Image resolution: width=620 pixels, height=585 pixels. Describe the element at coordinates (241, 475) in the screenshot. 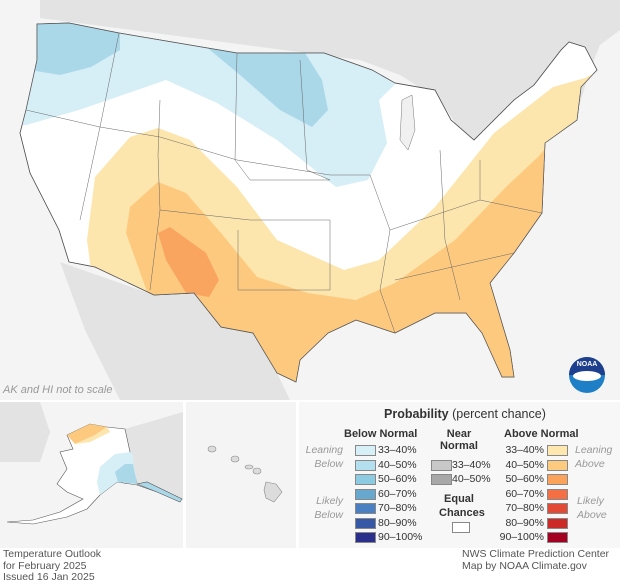

I see `hawaii-inset` at that location.